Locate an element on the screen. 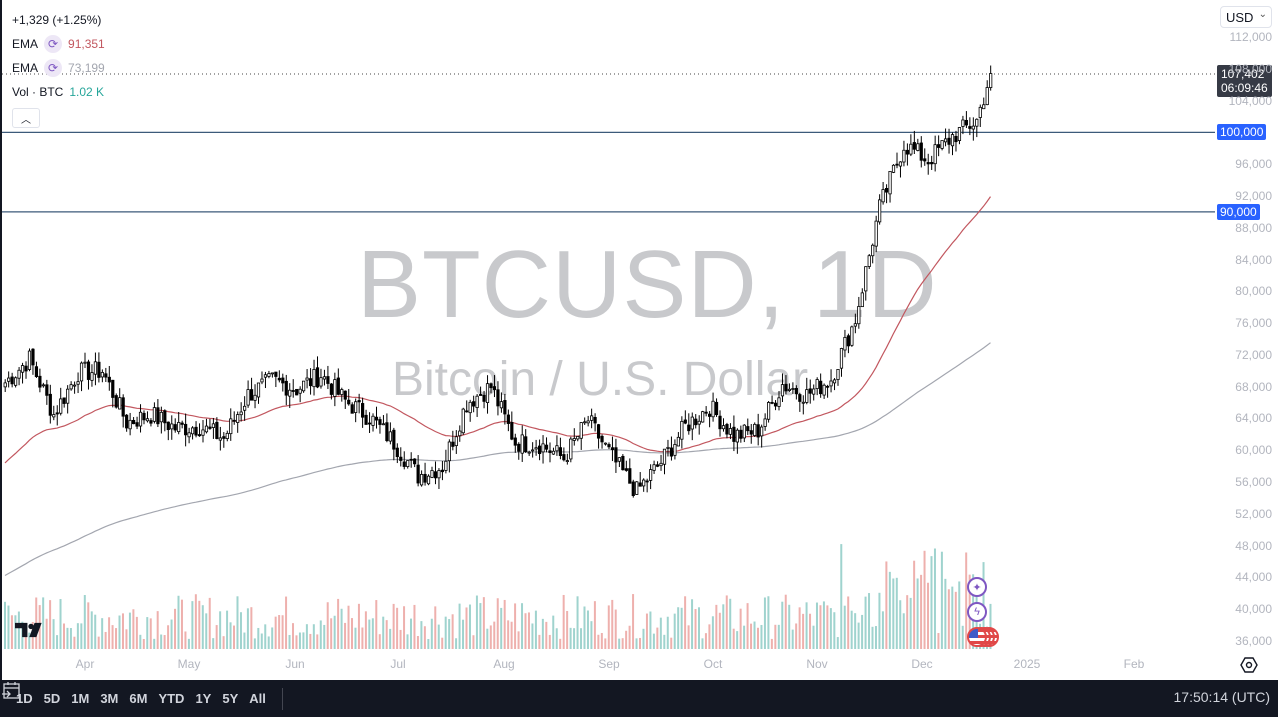 This screenshot has height=717, width=1278. ema-value: 91,351 is located at coordinates (86, 44).